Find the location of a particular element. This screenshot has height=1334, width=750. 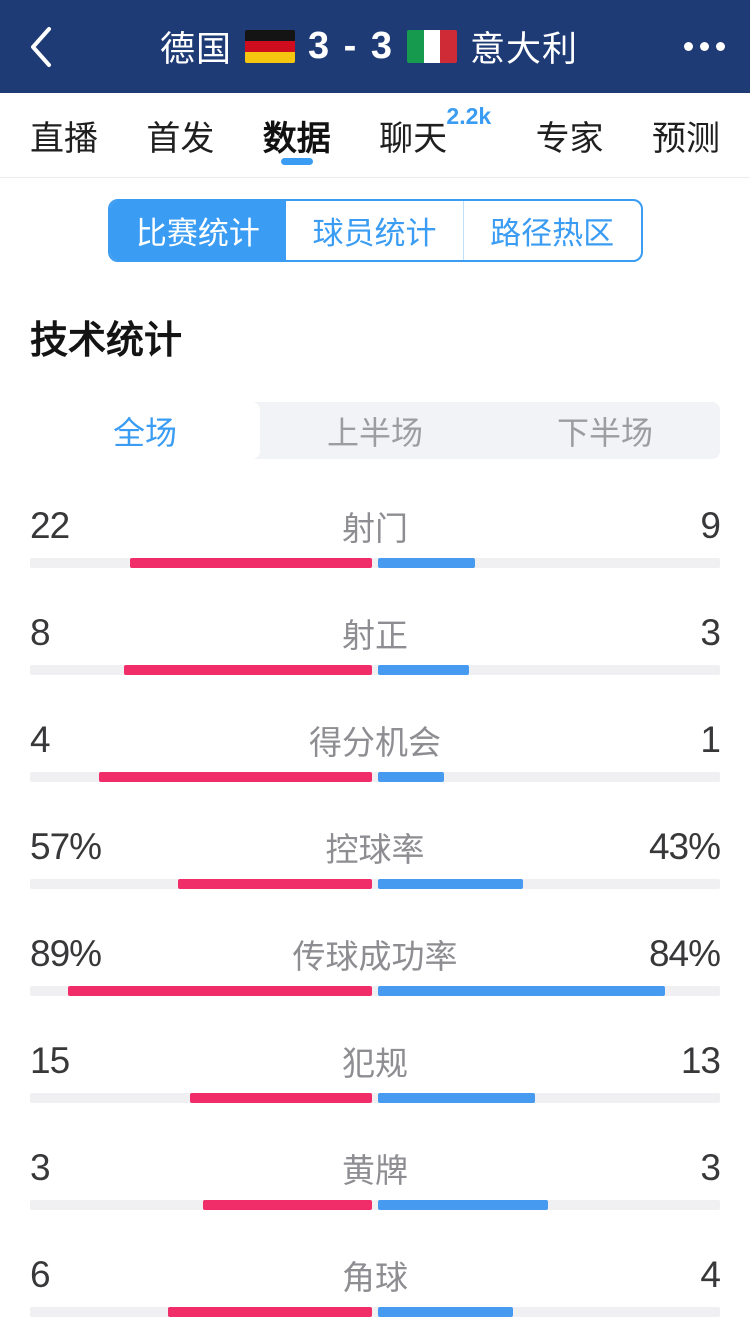

away-value: 43% is located at coordinates (684, 846).